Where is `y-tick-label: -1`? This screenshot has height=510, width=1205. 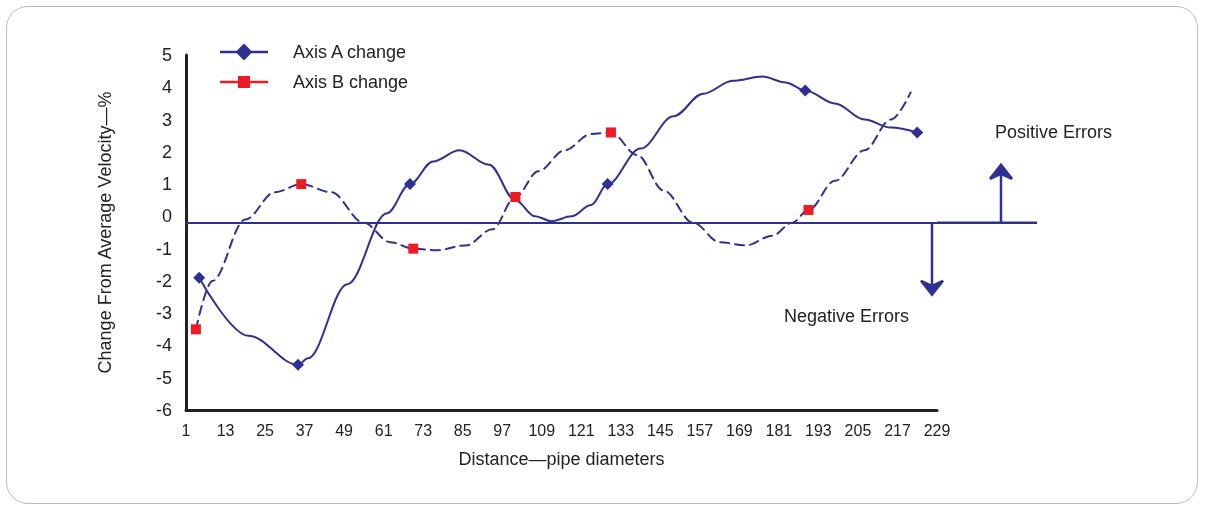
y-tick-label: -1 is located at coordinates (163, 248).